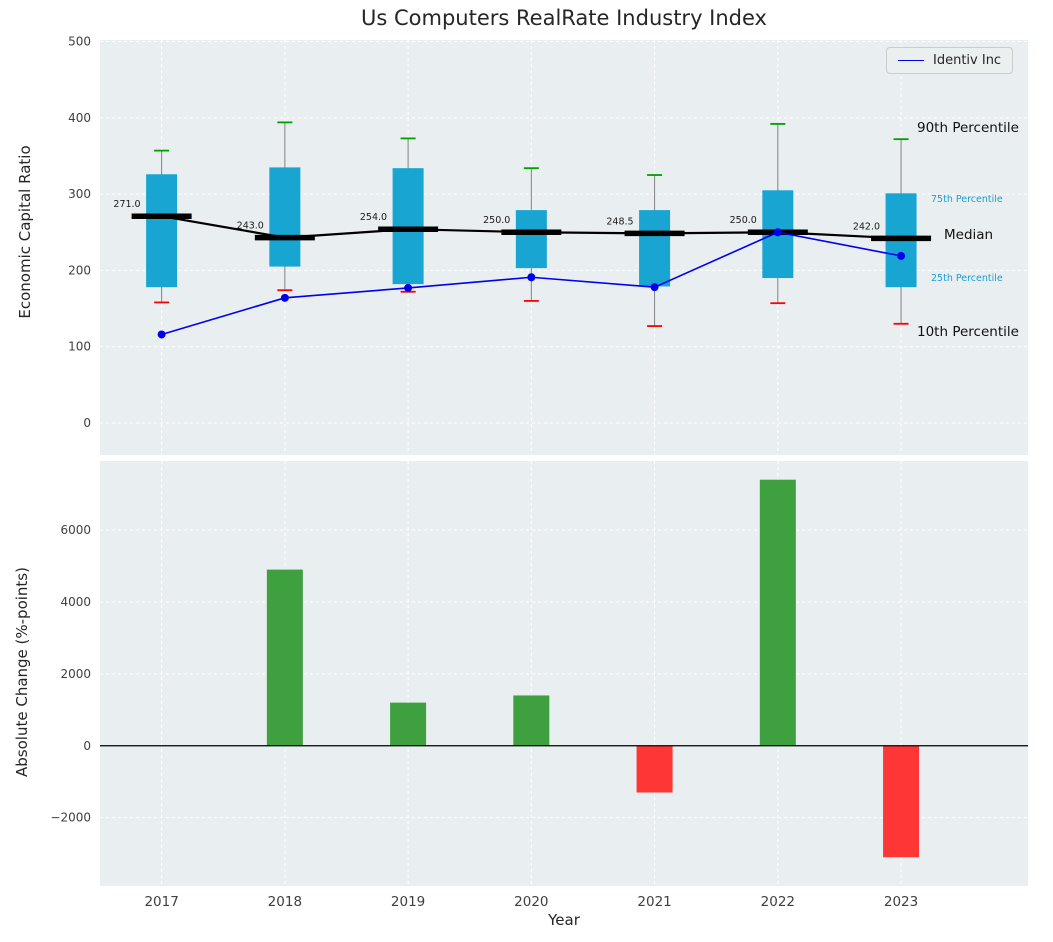  What do you see at coordinates (126, 204) in the screenshot?
I see `median-value-label-2017: 271.0` at bounding box center [126, 204].